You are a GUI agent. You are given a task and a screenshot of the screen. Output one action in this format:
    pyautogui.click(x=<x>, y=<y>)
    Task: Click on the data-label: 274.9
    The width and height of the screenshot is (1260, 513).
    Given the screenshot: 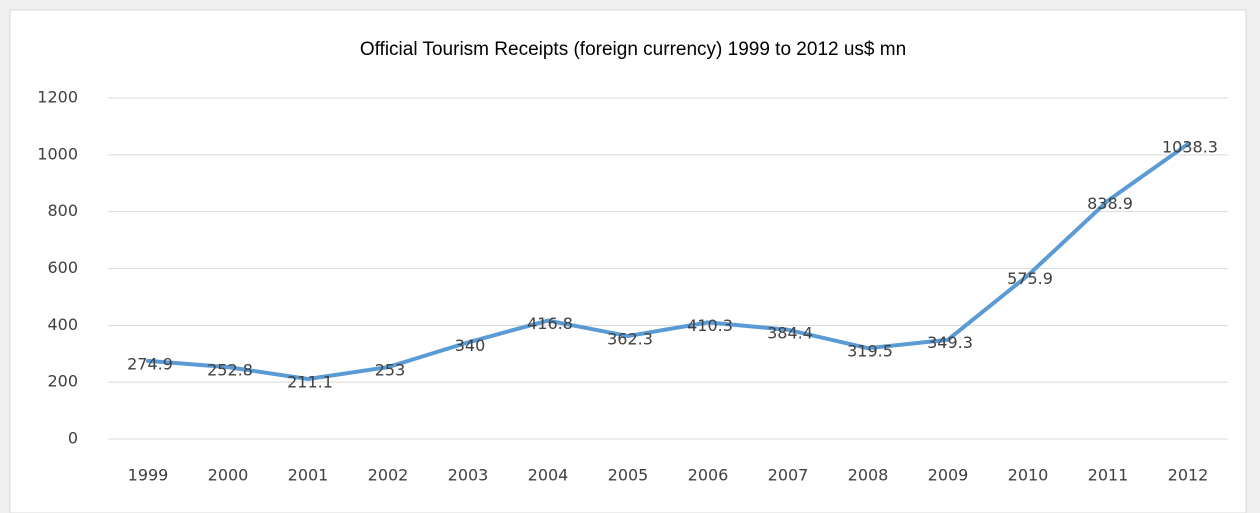 What is the action you would take?
    pyautogui.click(x=150, y=363)
    